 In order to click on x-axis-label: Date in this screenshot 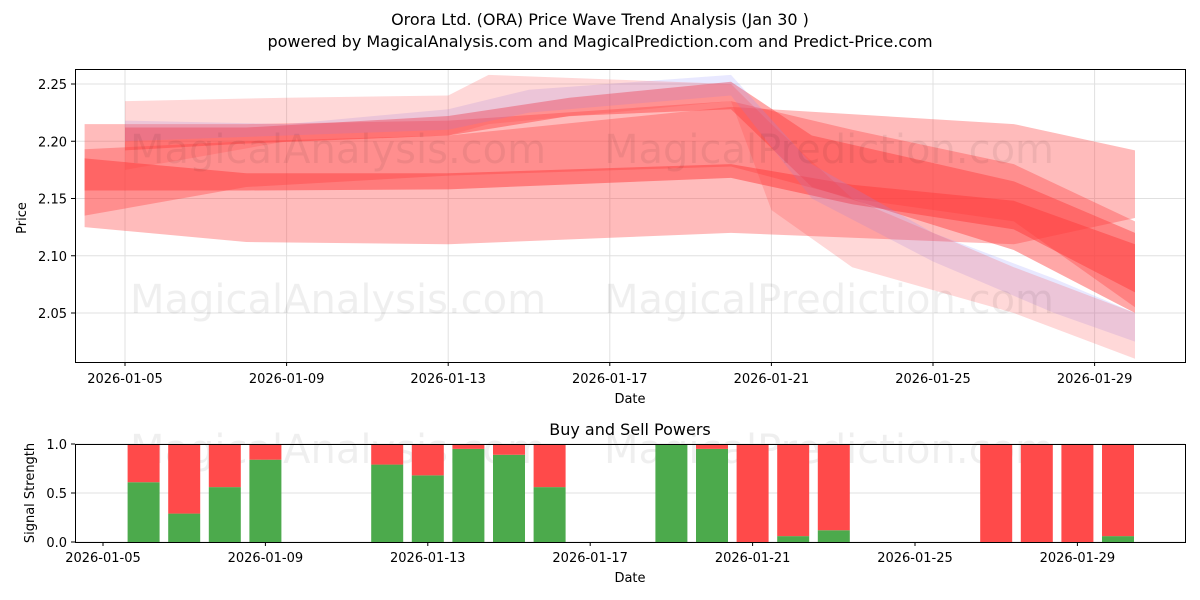, I will do `click(629, 399)`.